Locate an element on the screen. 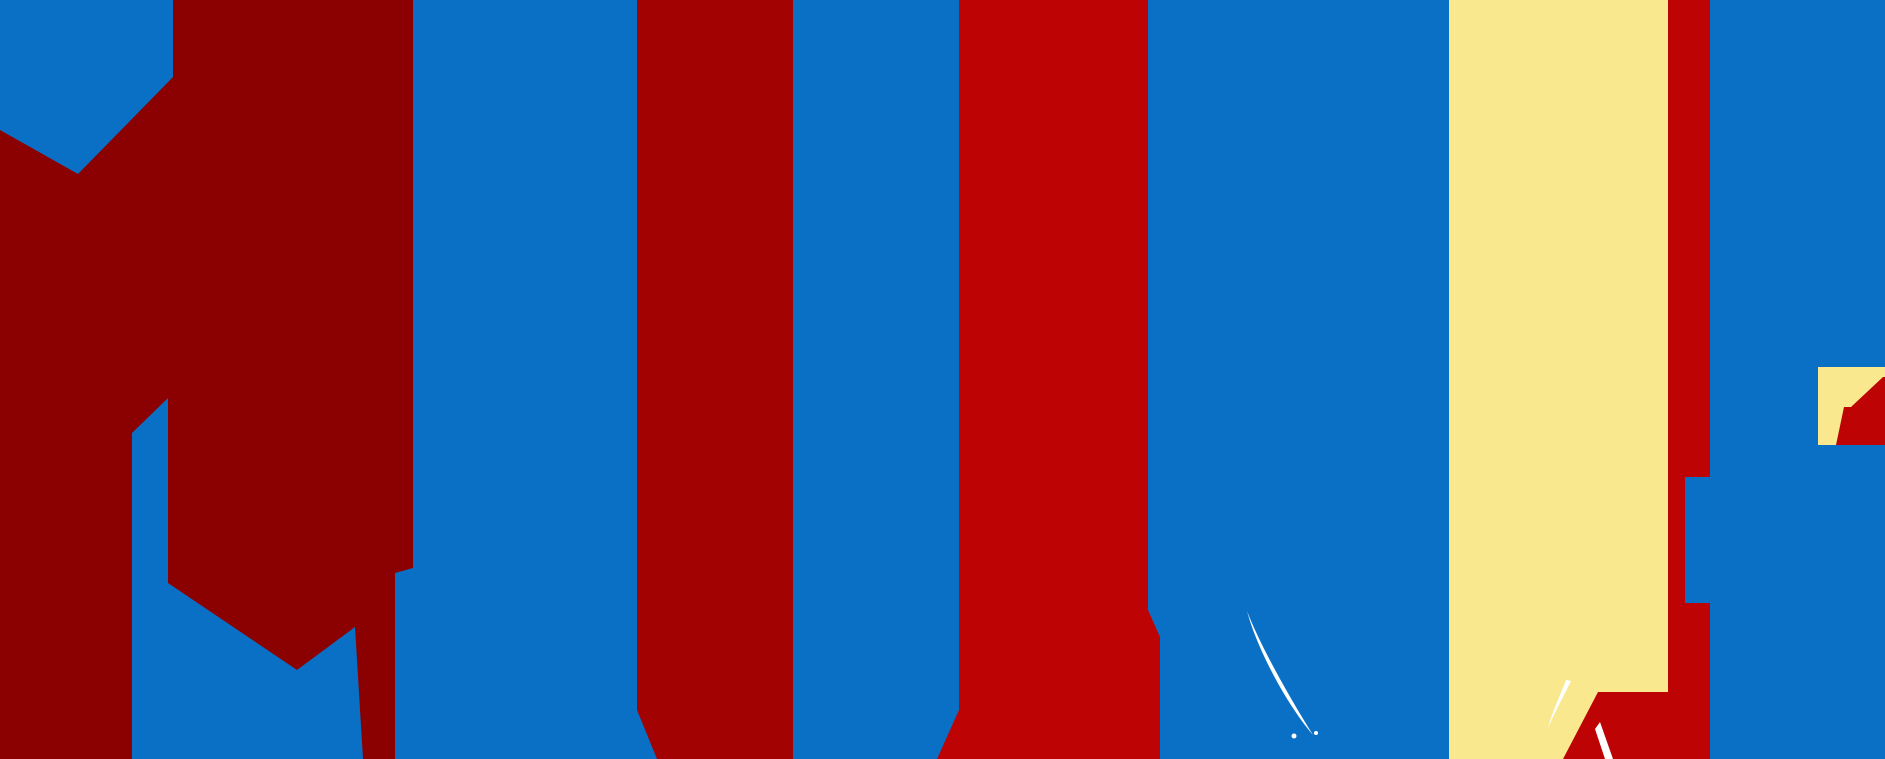  bright-red-bar is located at coordinates (1048, 379).